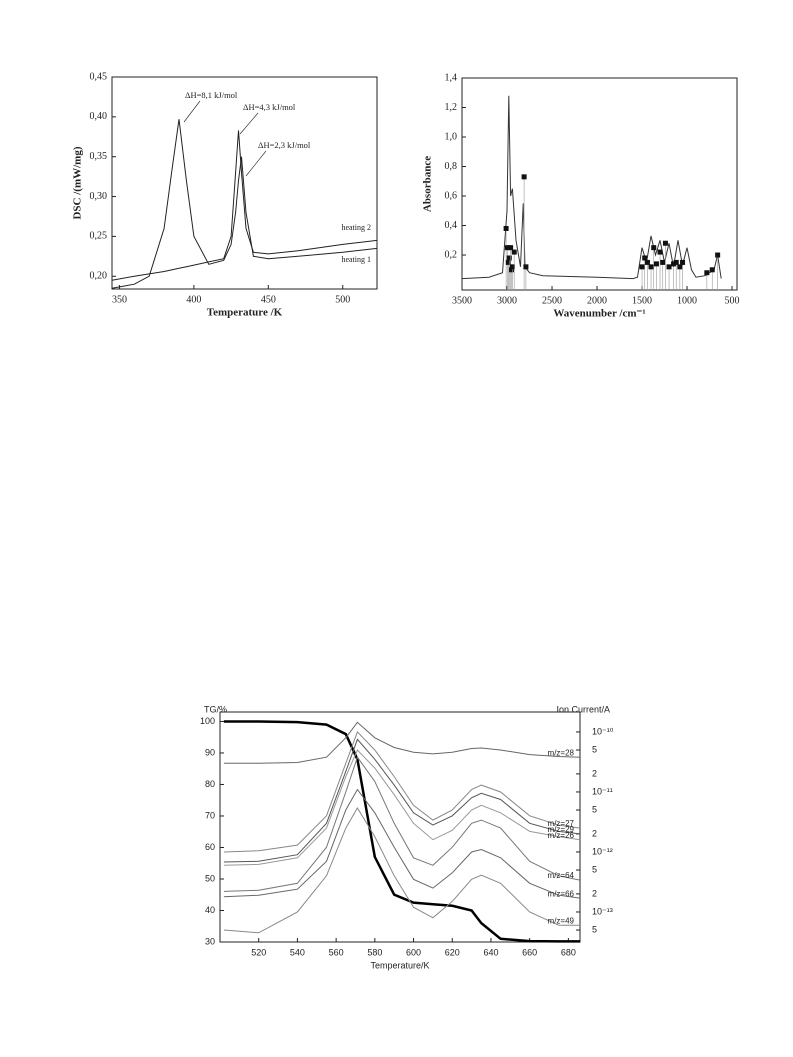  Describe the element at coordinates (451, 77) in the screenshot. I see `y-tick-label: 1,4` at that location.